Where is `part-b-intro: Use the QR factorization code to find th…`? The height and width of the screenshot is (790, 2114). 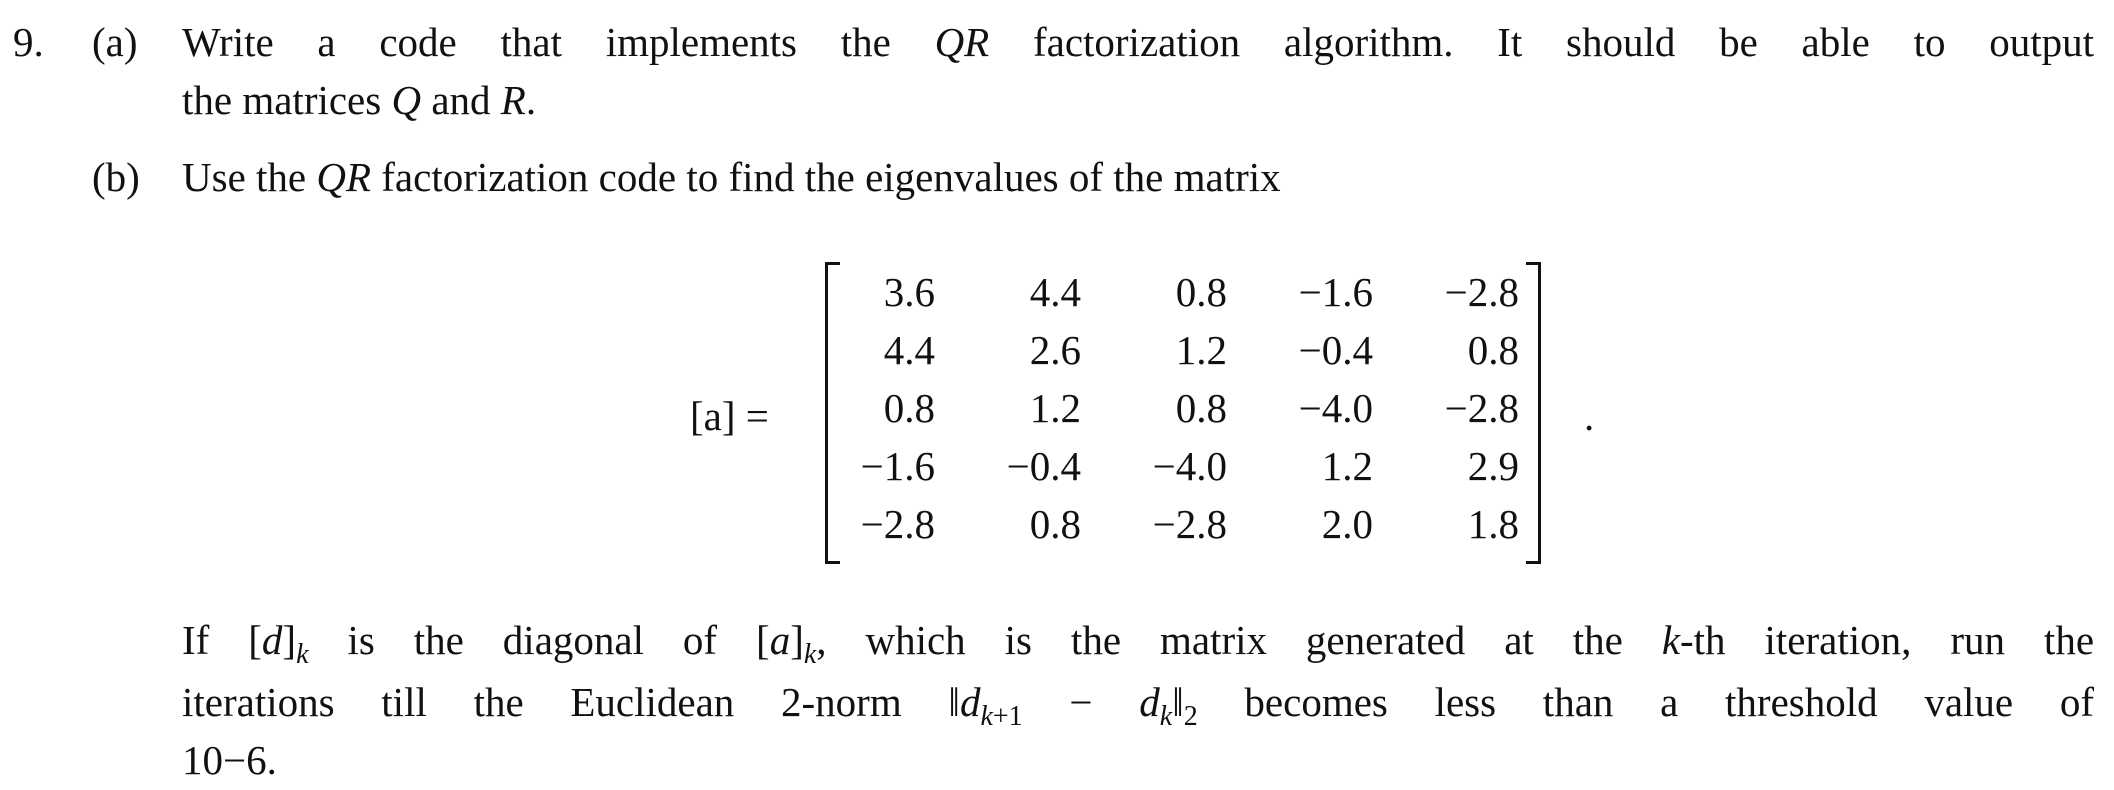 part-b-intro: Use the QR factorization code to find th… is located at coordinates (731, 177).